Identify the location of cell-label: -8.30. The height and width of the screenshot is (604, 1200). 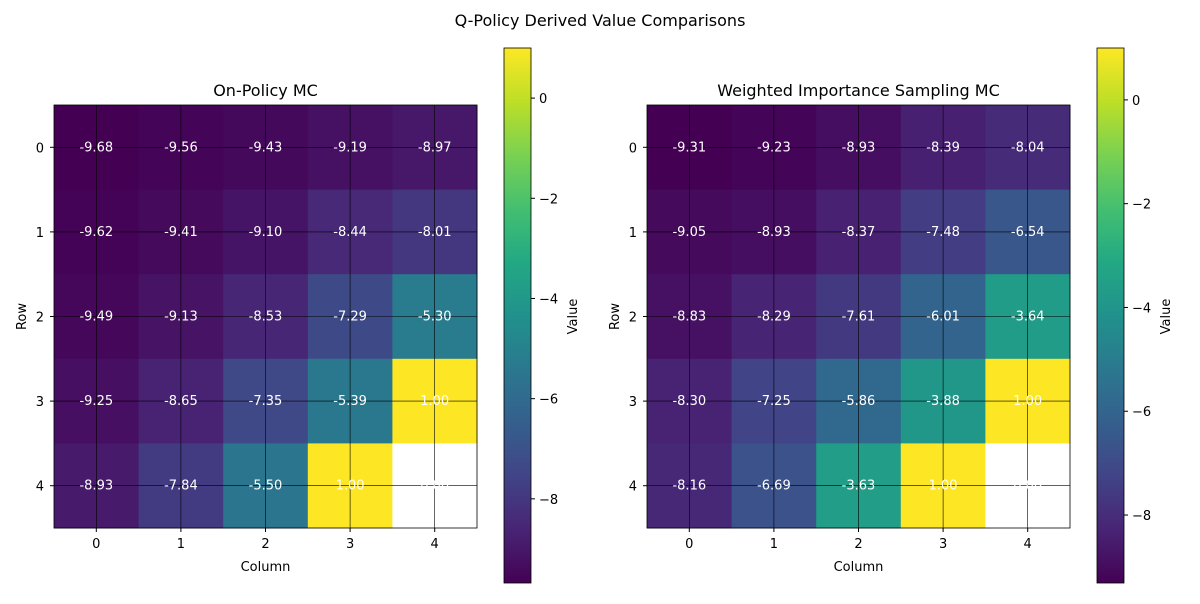
(689, 401).